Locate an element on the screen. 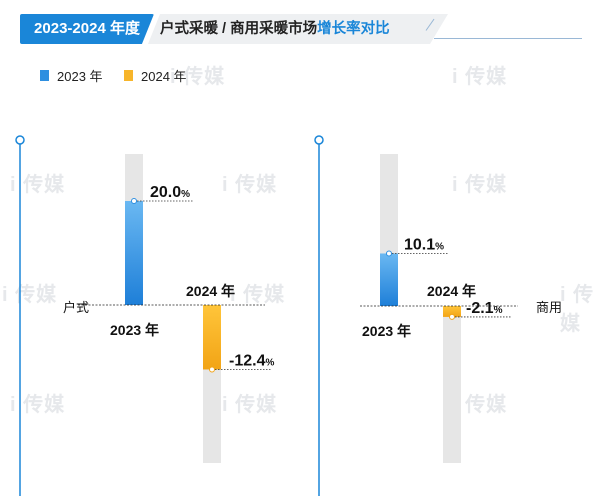 The height and width of the screenshot is (501, 600). bar-track is located at coordinates (452, 384).